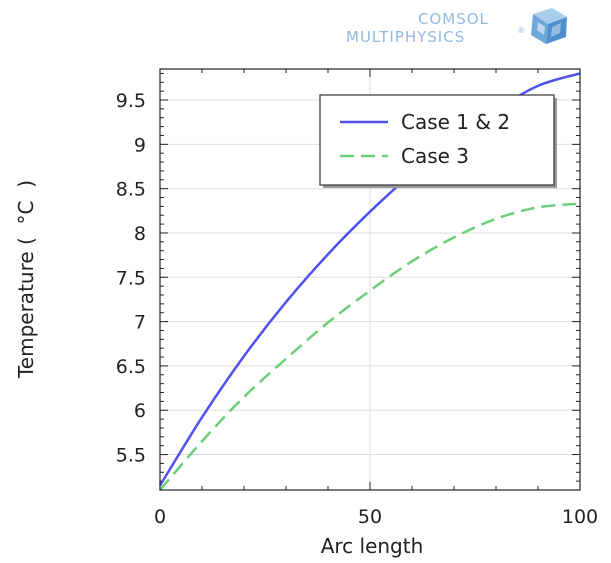 Image resolution: width=611 pixels, height=563 pixels. What do you see at coordinates (131, 456) in the screenshot?
I see `y-tick-label-5-5: 5.5` at bounding box center [131, 456].